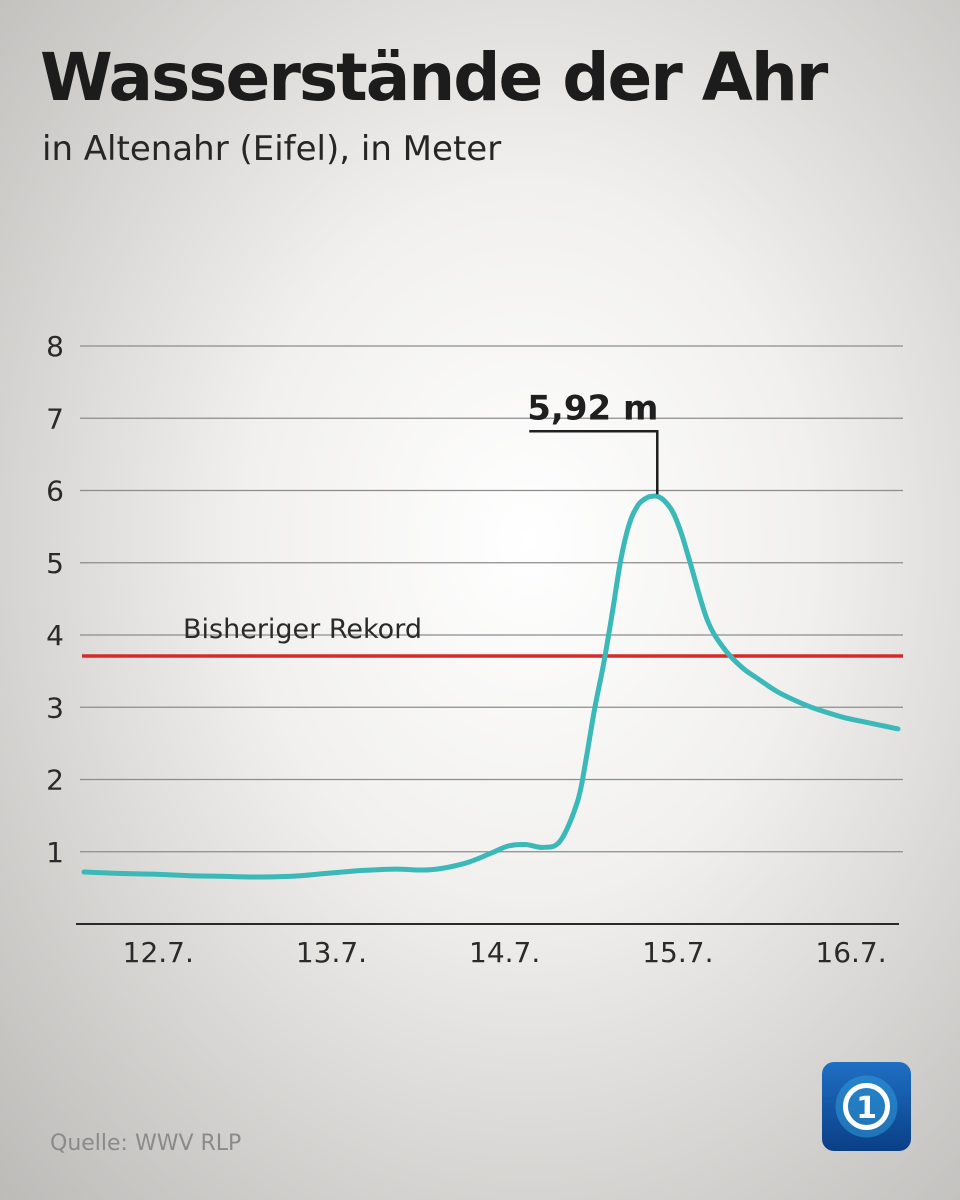 The width and height of the screenshot is (960, 1200). I want to click on ard-logo-number: 1, so click(866, 1108).